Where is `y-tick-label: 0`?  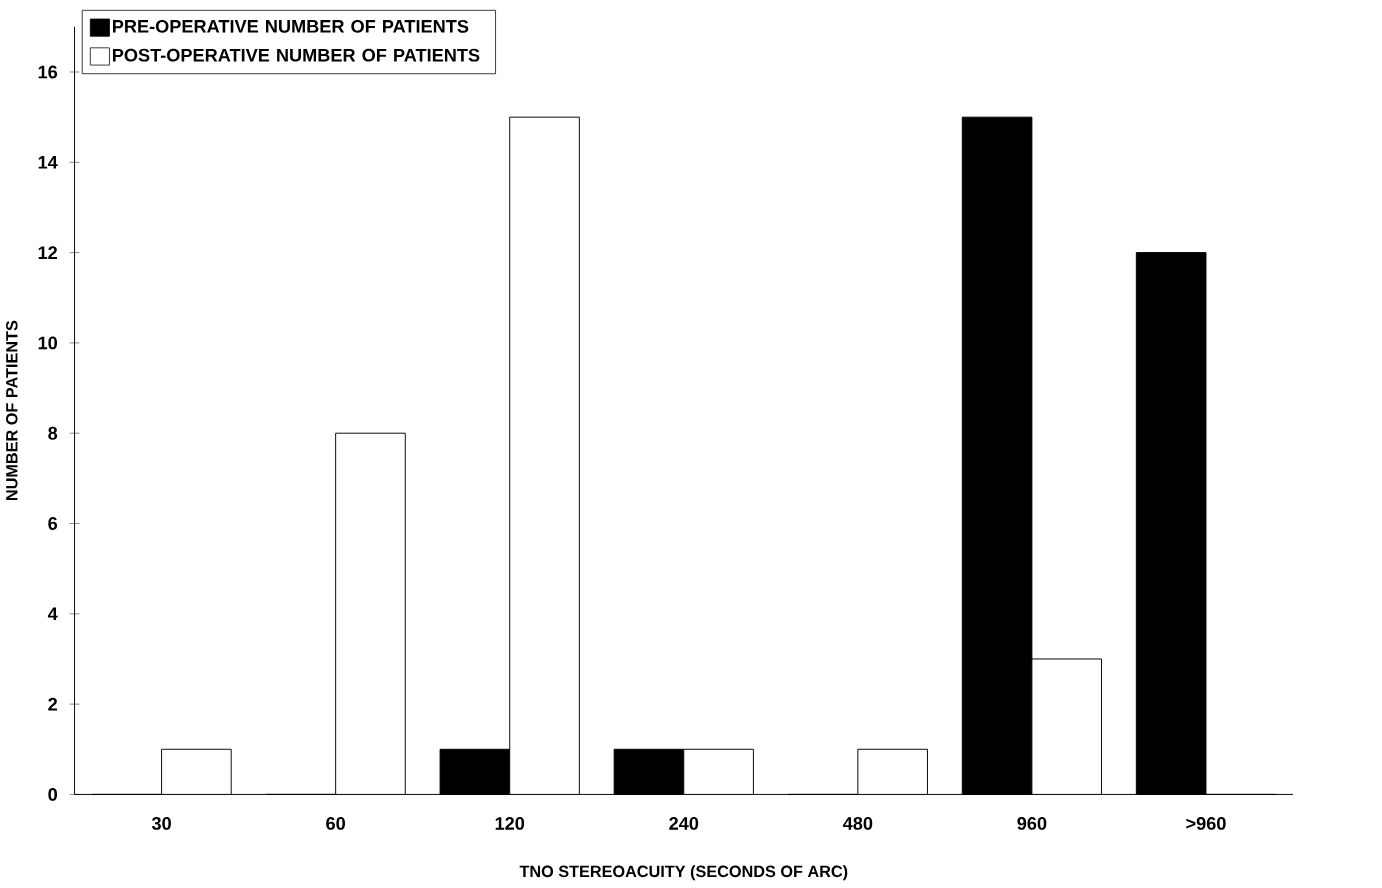 y-tick-label: 0 is located at coordinates (52, 794).